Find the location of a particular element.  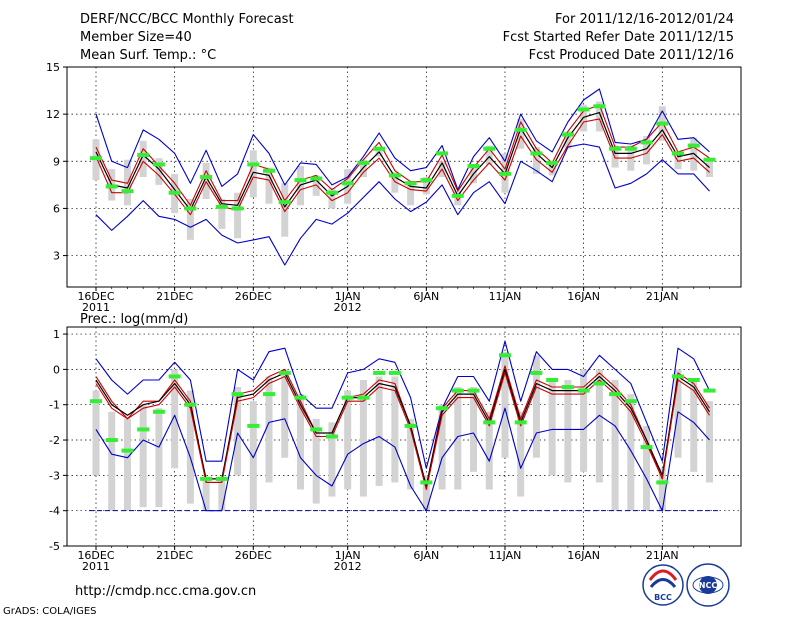

bcc-logo-text: BCC is located at coordinates (663, 597).